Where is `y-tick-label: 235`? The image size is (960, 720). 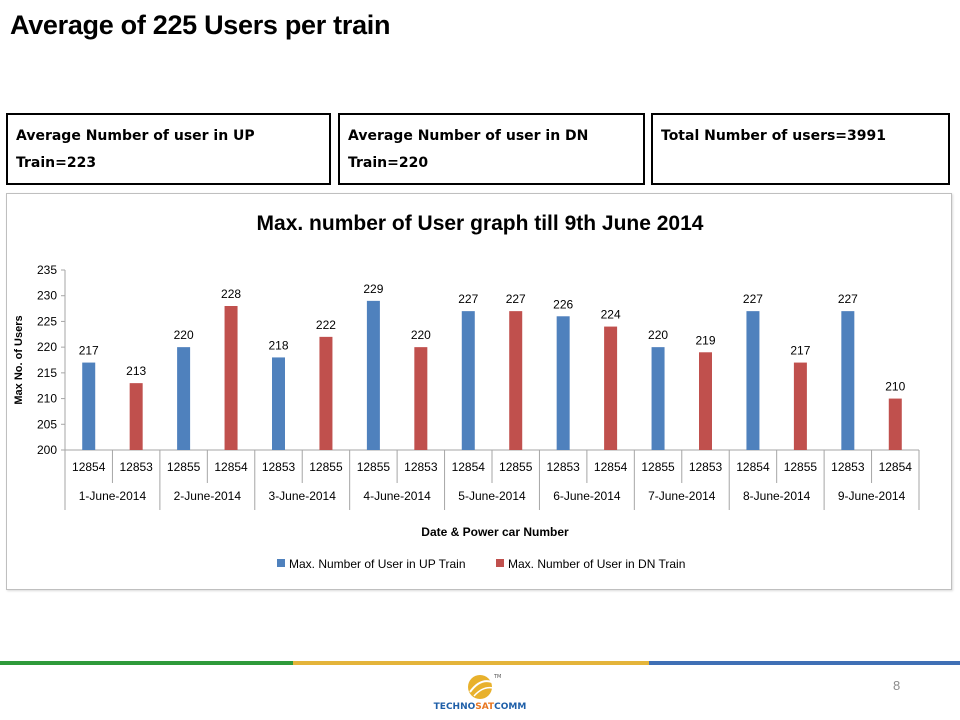
y-tick-label: 235 is located at coordinates (47, 270).